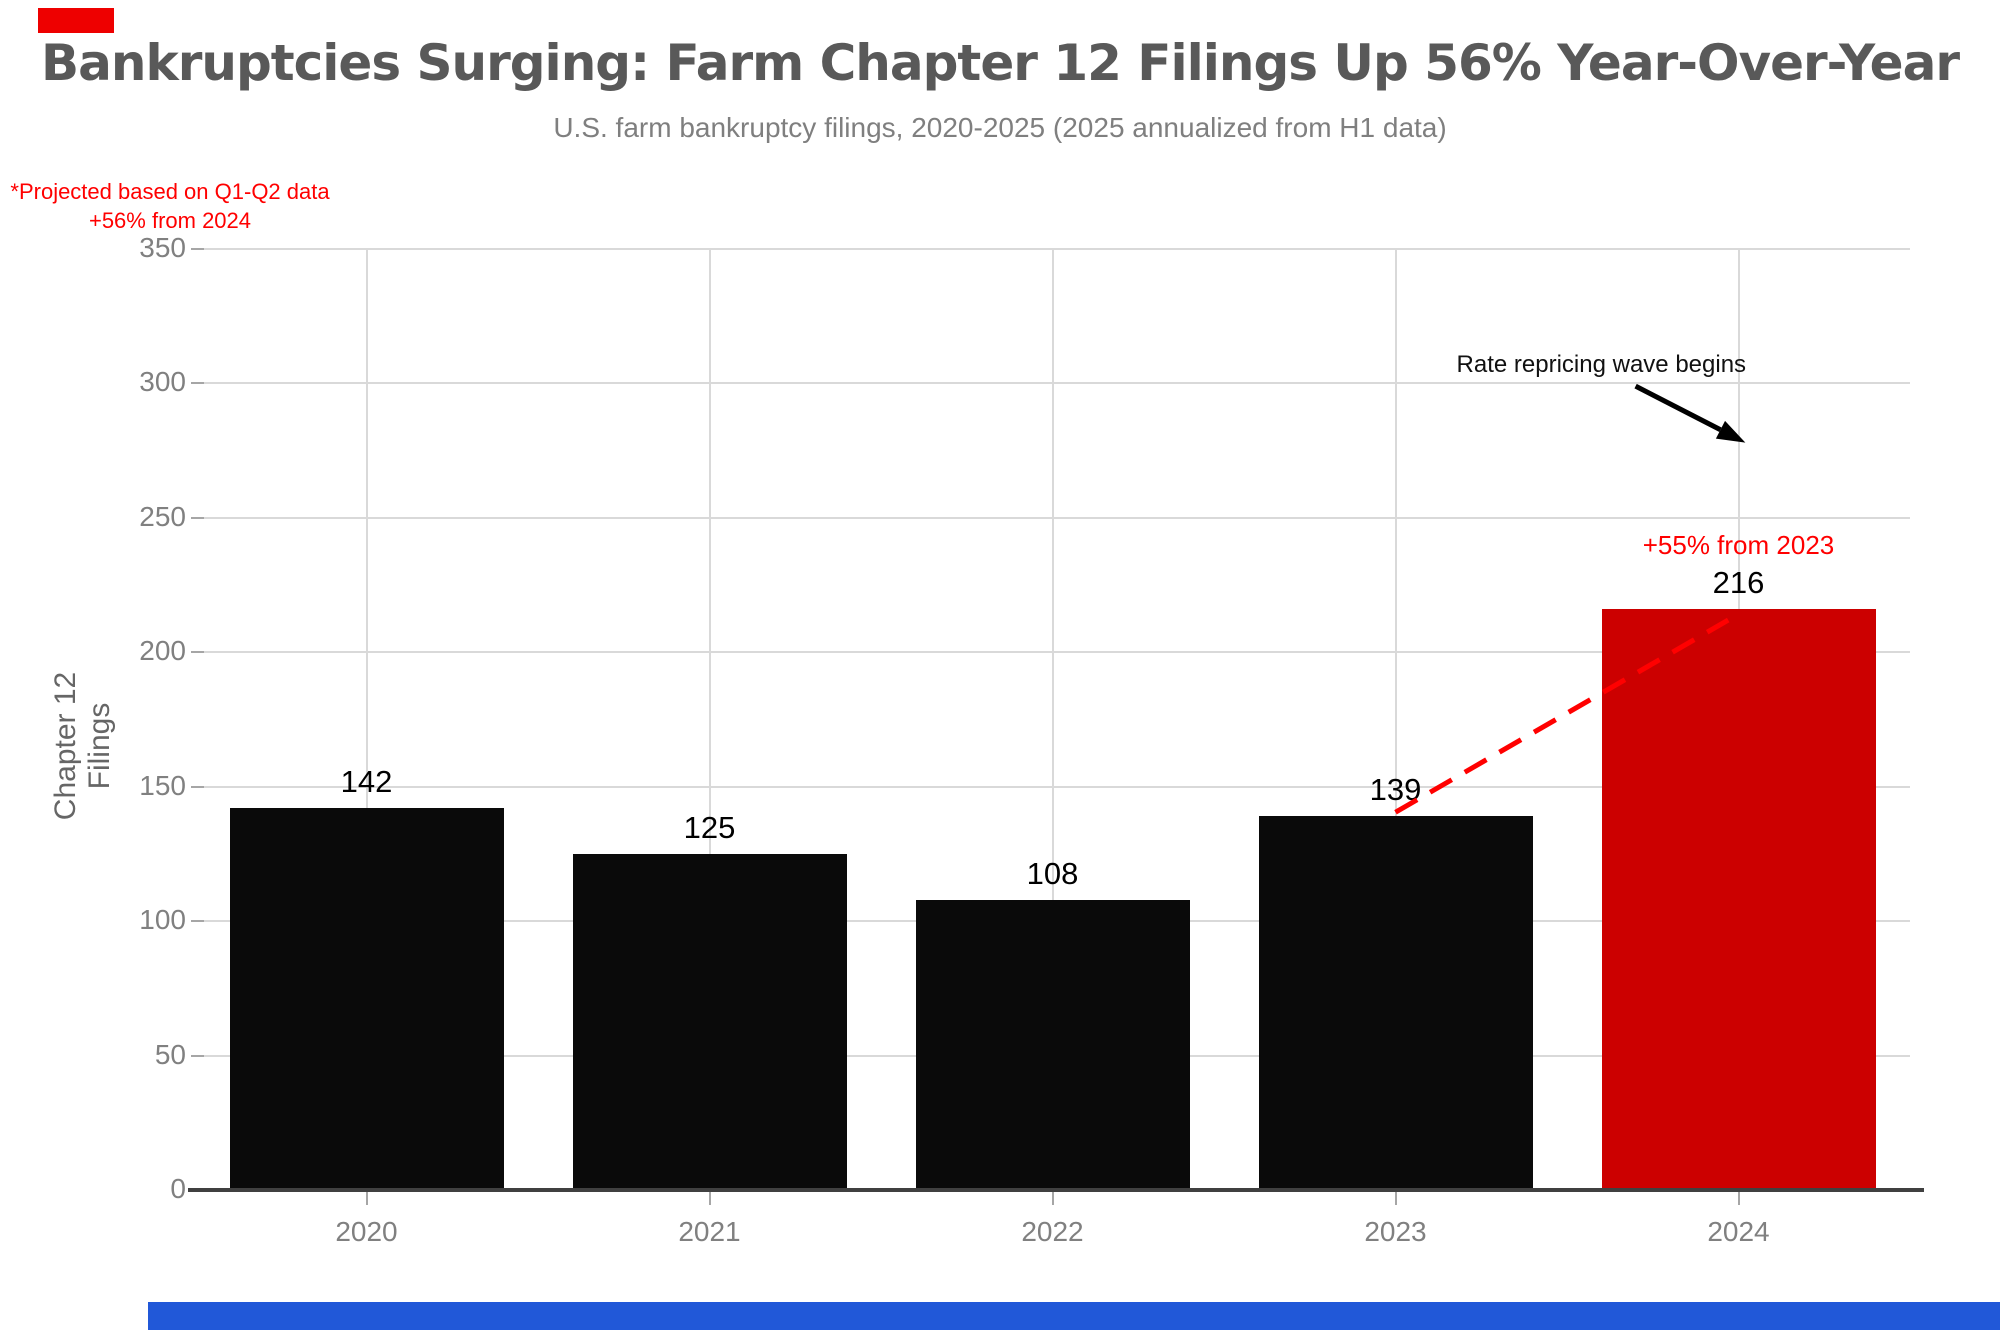 This screenshot has width=2000, height=1333. I want to click on bar-2022, so click(1052, 1044).